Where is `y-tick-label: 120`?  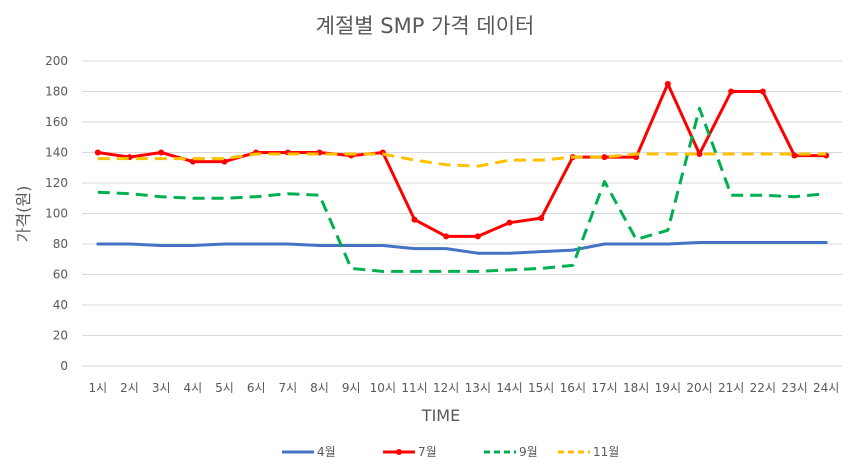 y-tick-label: 120 is located at coordinates (56, 183).